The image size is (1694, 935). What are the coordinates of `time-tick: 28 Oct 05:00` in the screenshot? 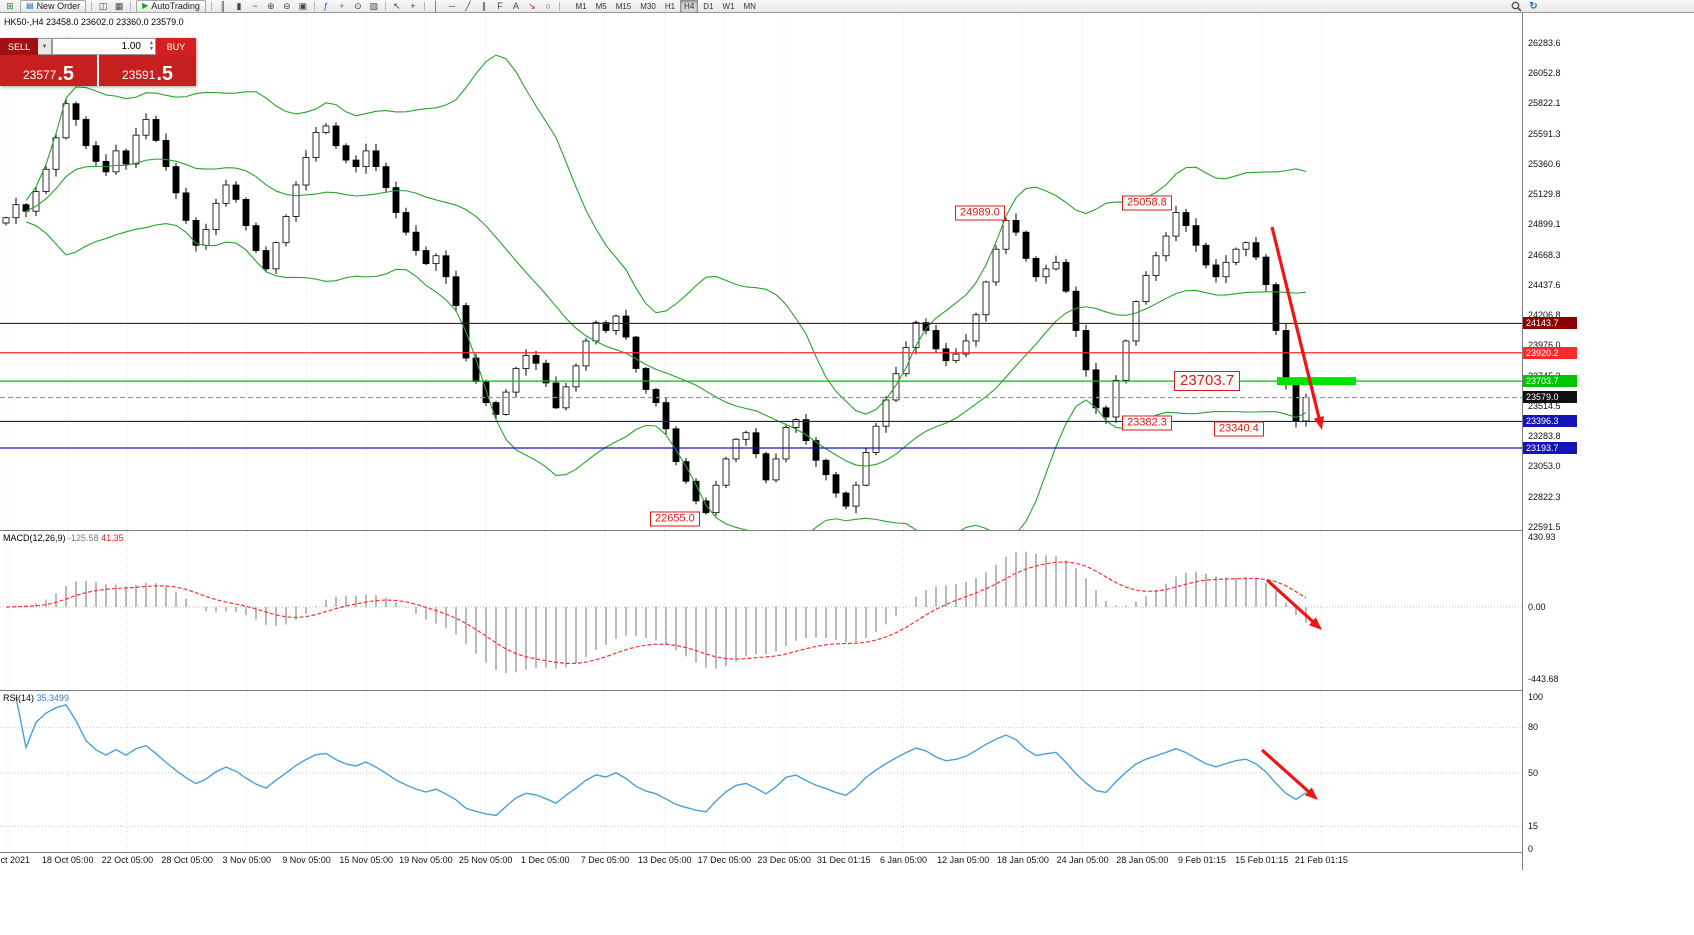 It's located at (187, 860).